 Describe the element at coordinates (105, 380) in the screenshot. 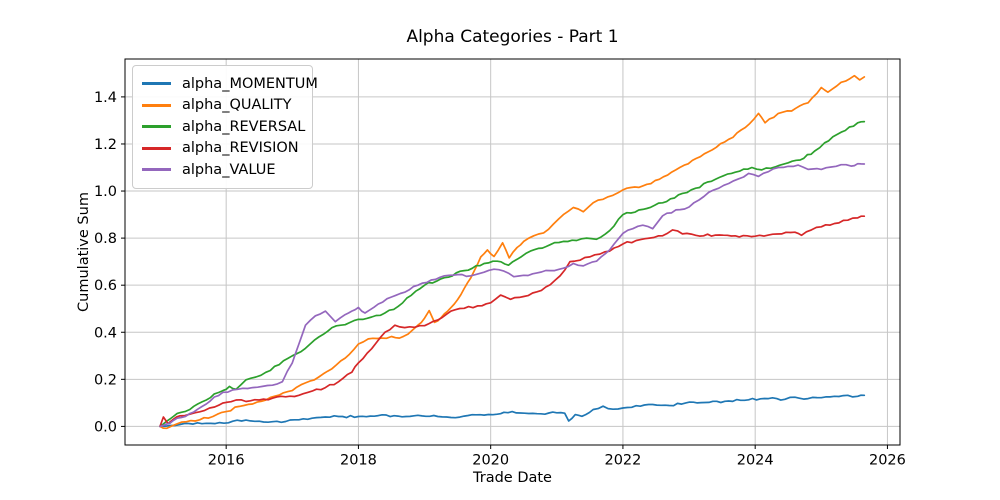

I see `y-tick-label: 0.2` at that location.